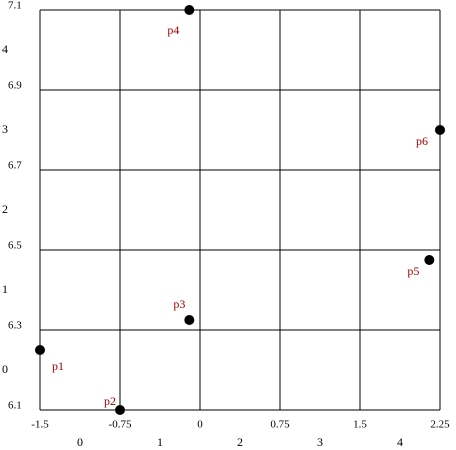  What do you see at coordinates (5, 129) in the screenshot?
I see `row-label: 3` at bounding box center [5, 129].